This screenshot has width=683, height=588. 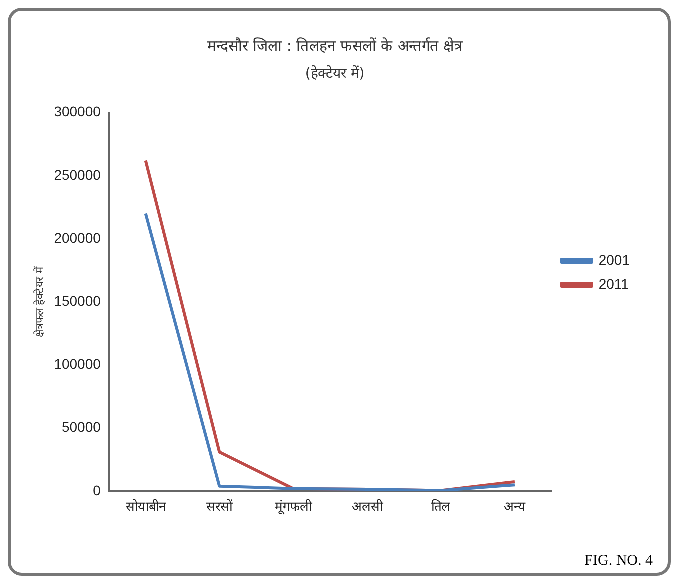 What do you see at coordinates (614, 260) in the screenshot?
I see `legend-label: 2001` at bounding box center [614, 260].